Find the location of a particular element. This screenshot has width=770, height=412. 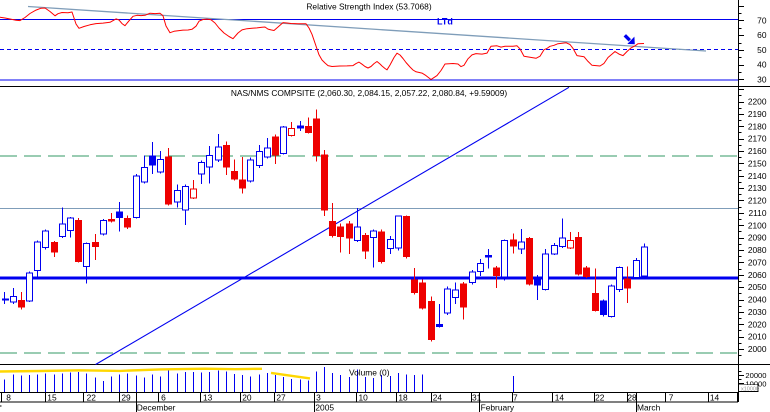

svg-text: 2150 is located at coordinates (757, 163).